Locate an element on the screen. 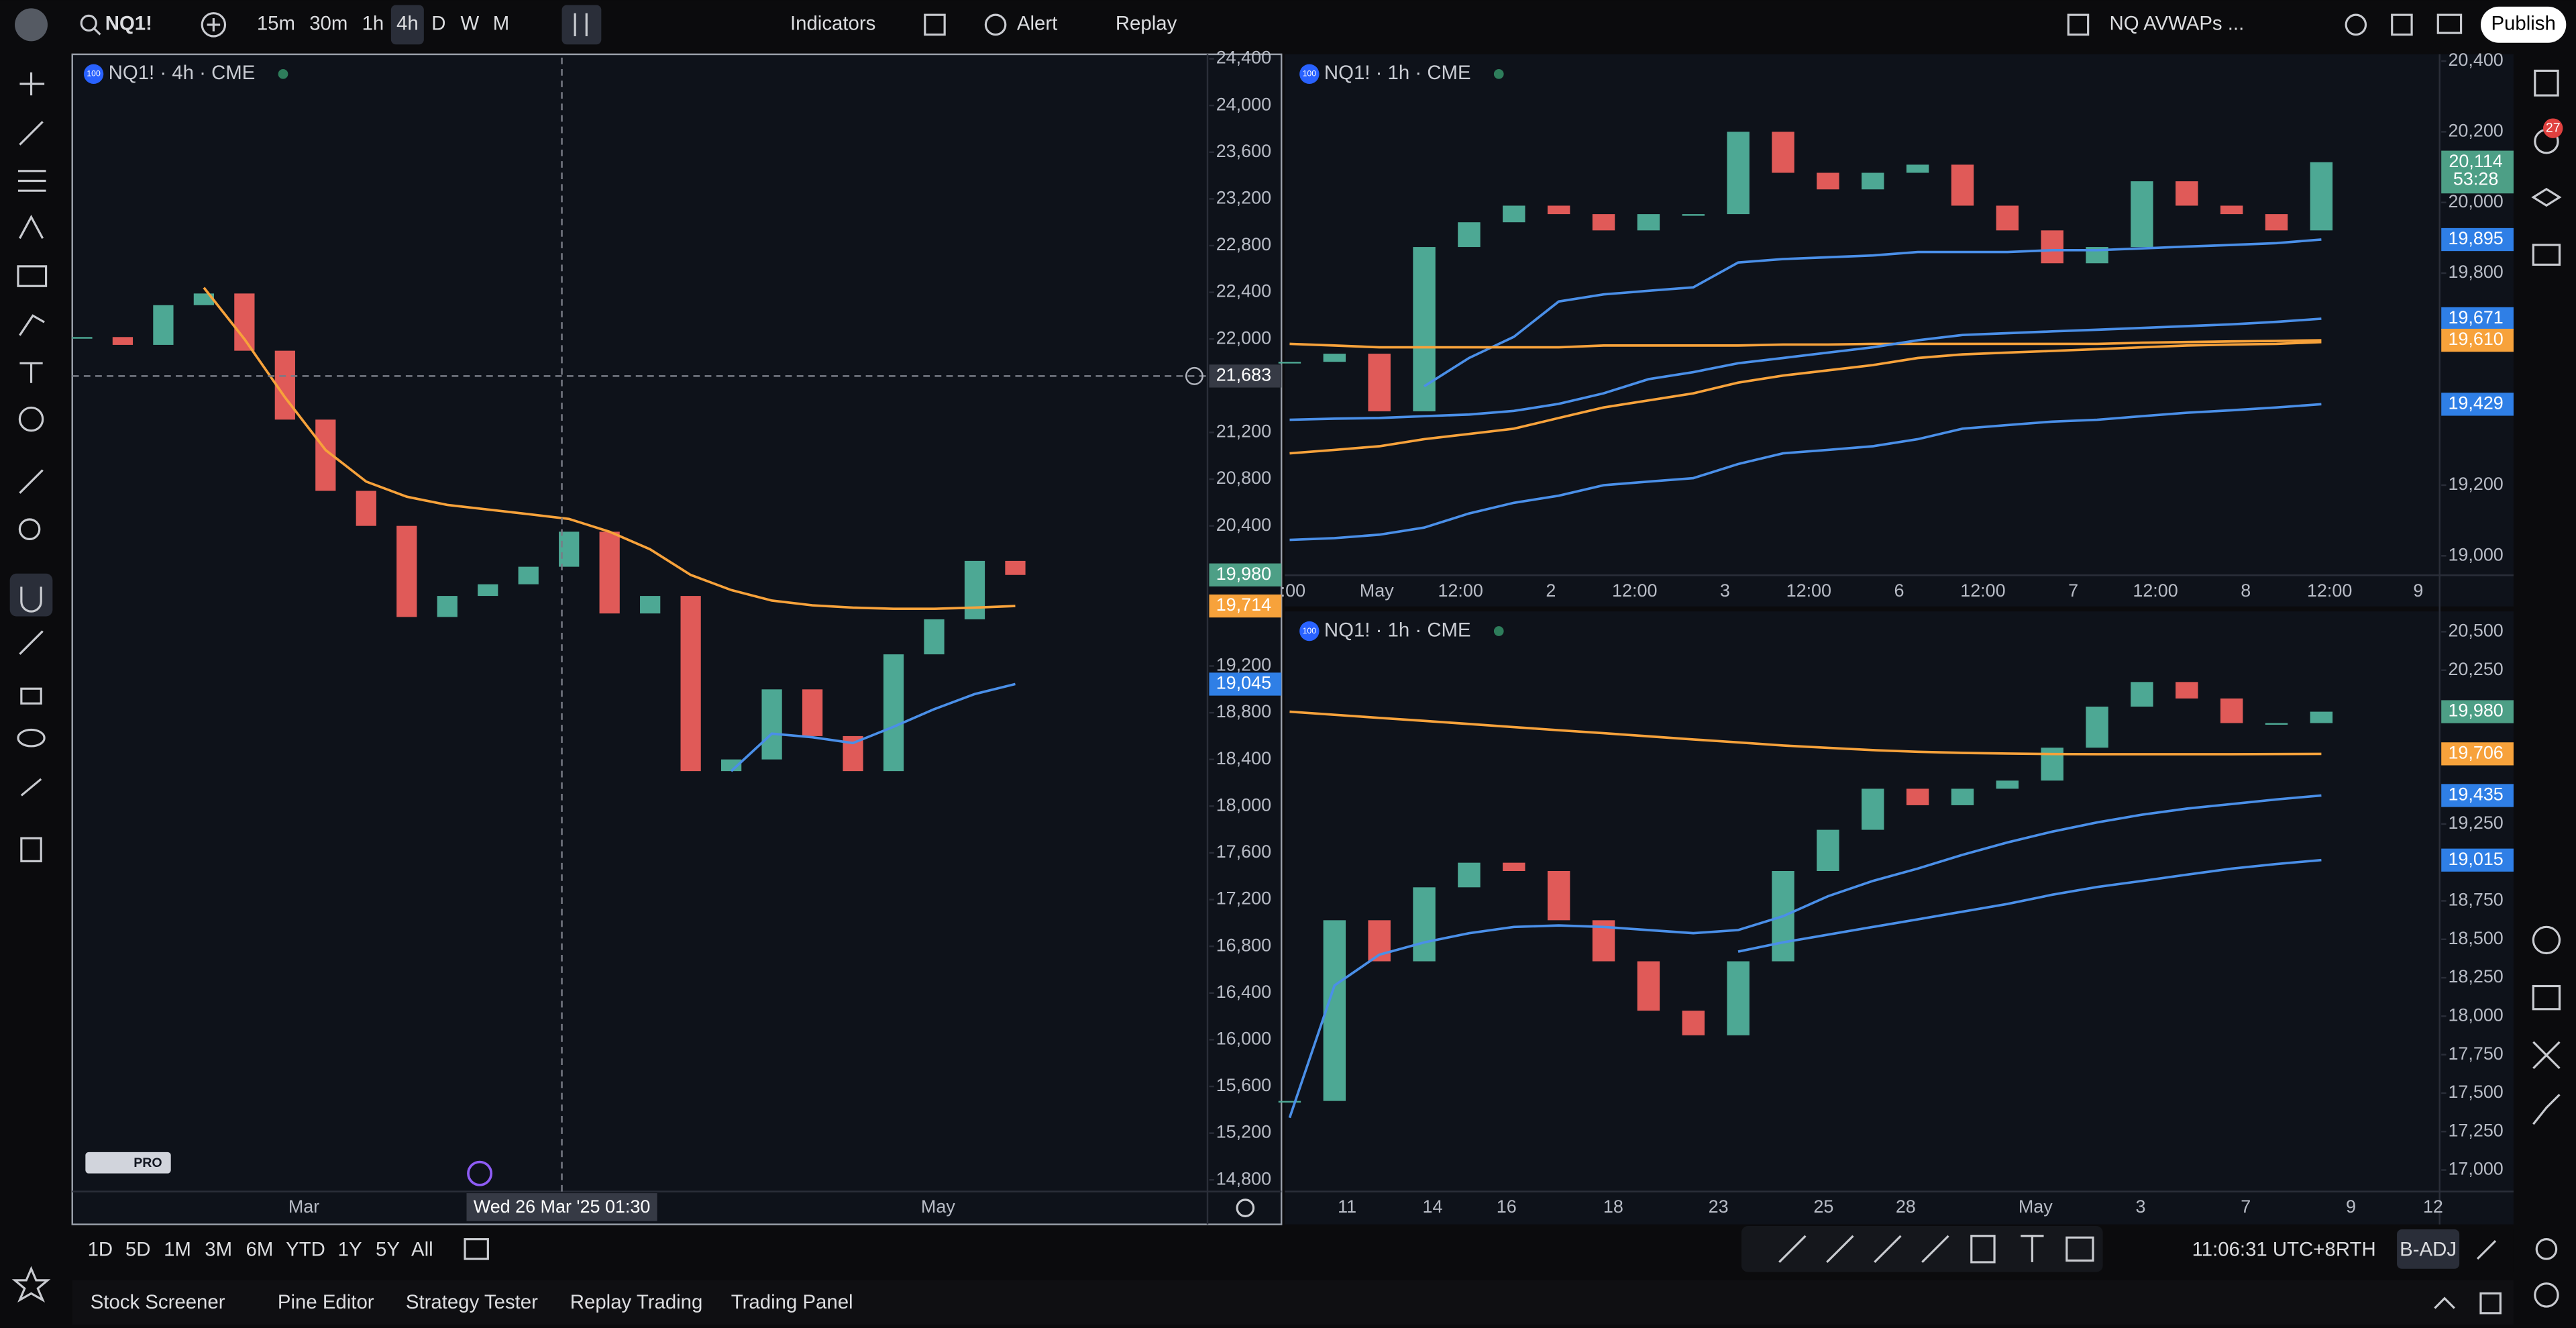  ruler-tool is located at coordinates (31, 481).